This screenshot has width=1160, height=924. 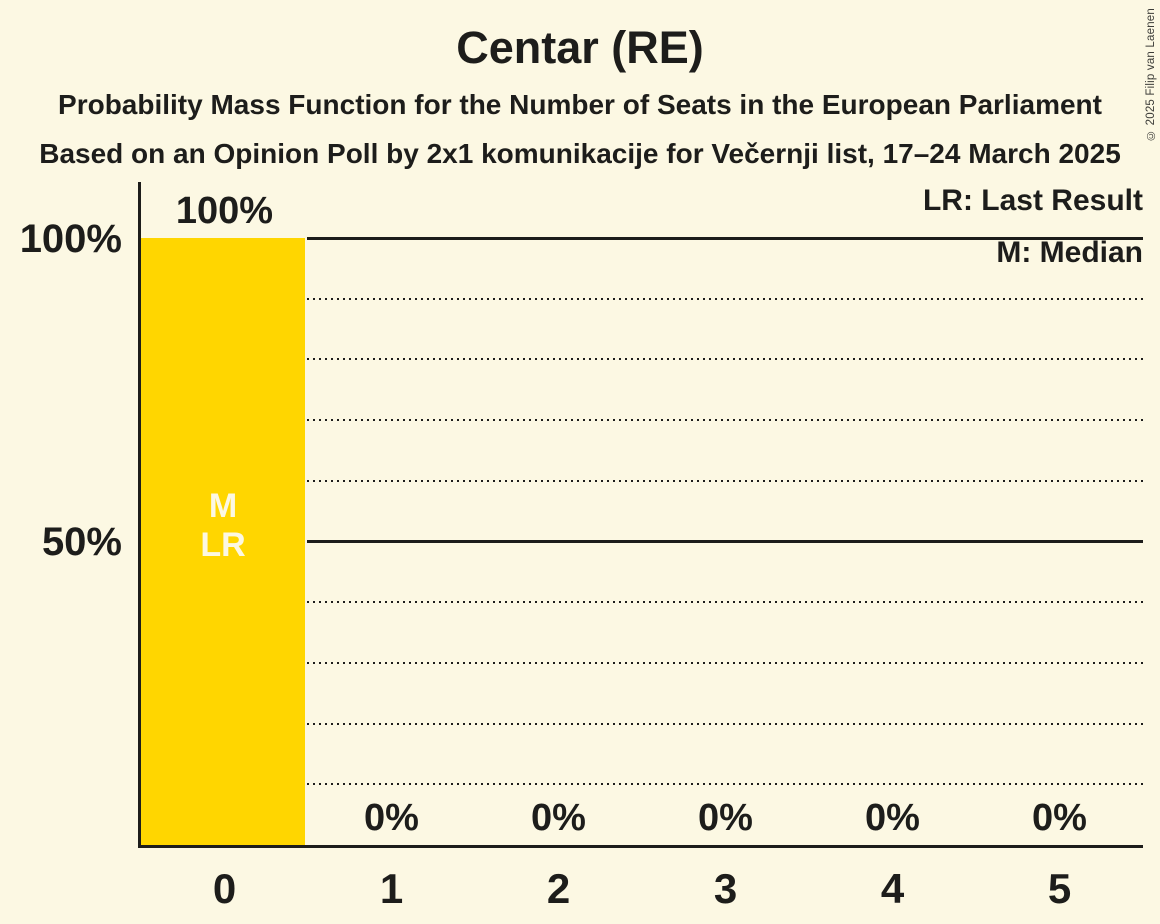 What do you see at coordinates (391, 818) in the screenshot?
I see `bar-value-label-seat-1: 0%` at bounding box center [391, 818].